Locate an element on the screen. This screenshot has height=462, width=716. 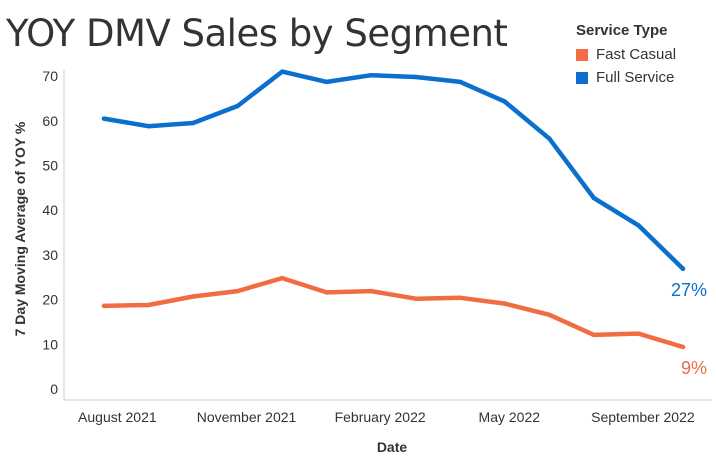
chart-title: YOY DMV Sales by Segment is located at coordinates (257, 33).